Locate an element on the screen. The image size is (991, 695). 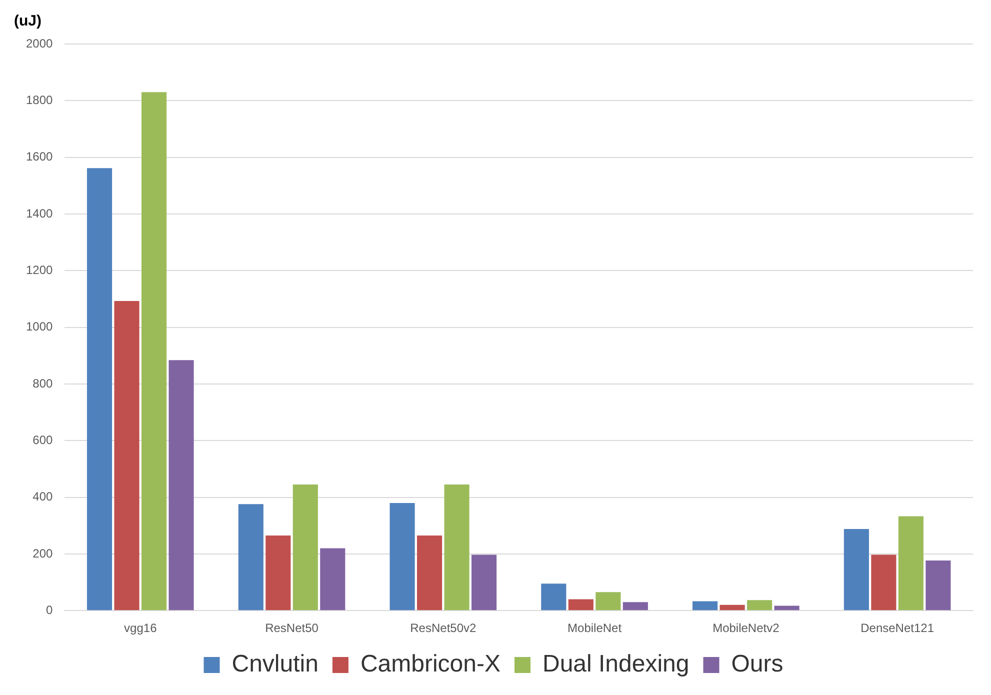
legend-label: Cambricon-X is located at coordinates (430, 664).